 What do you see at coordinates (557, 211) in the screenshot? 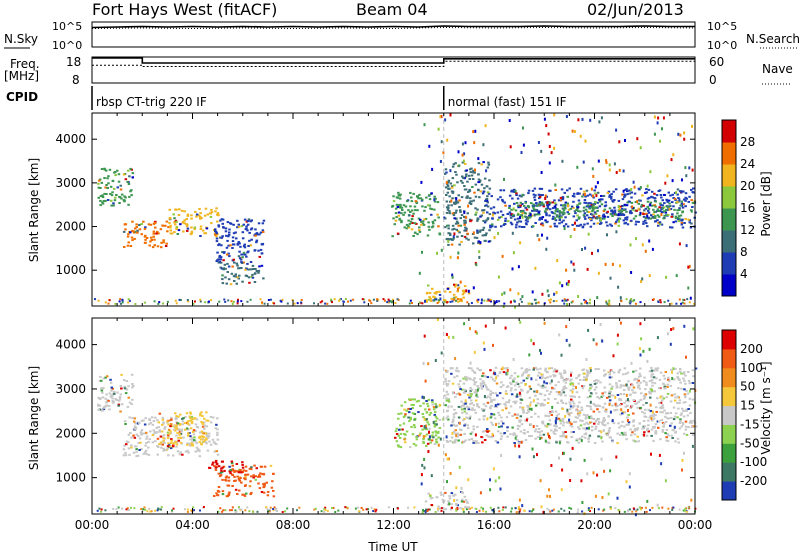
I see `scatter-noise` at bounding box center [557, 211].